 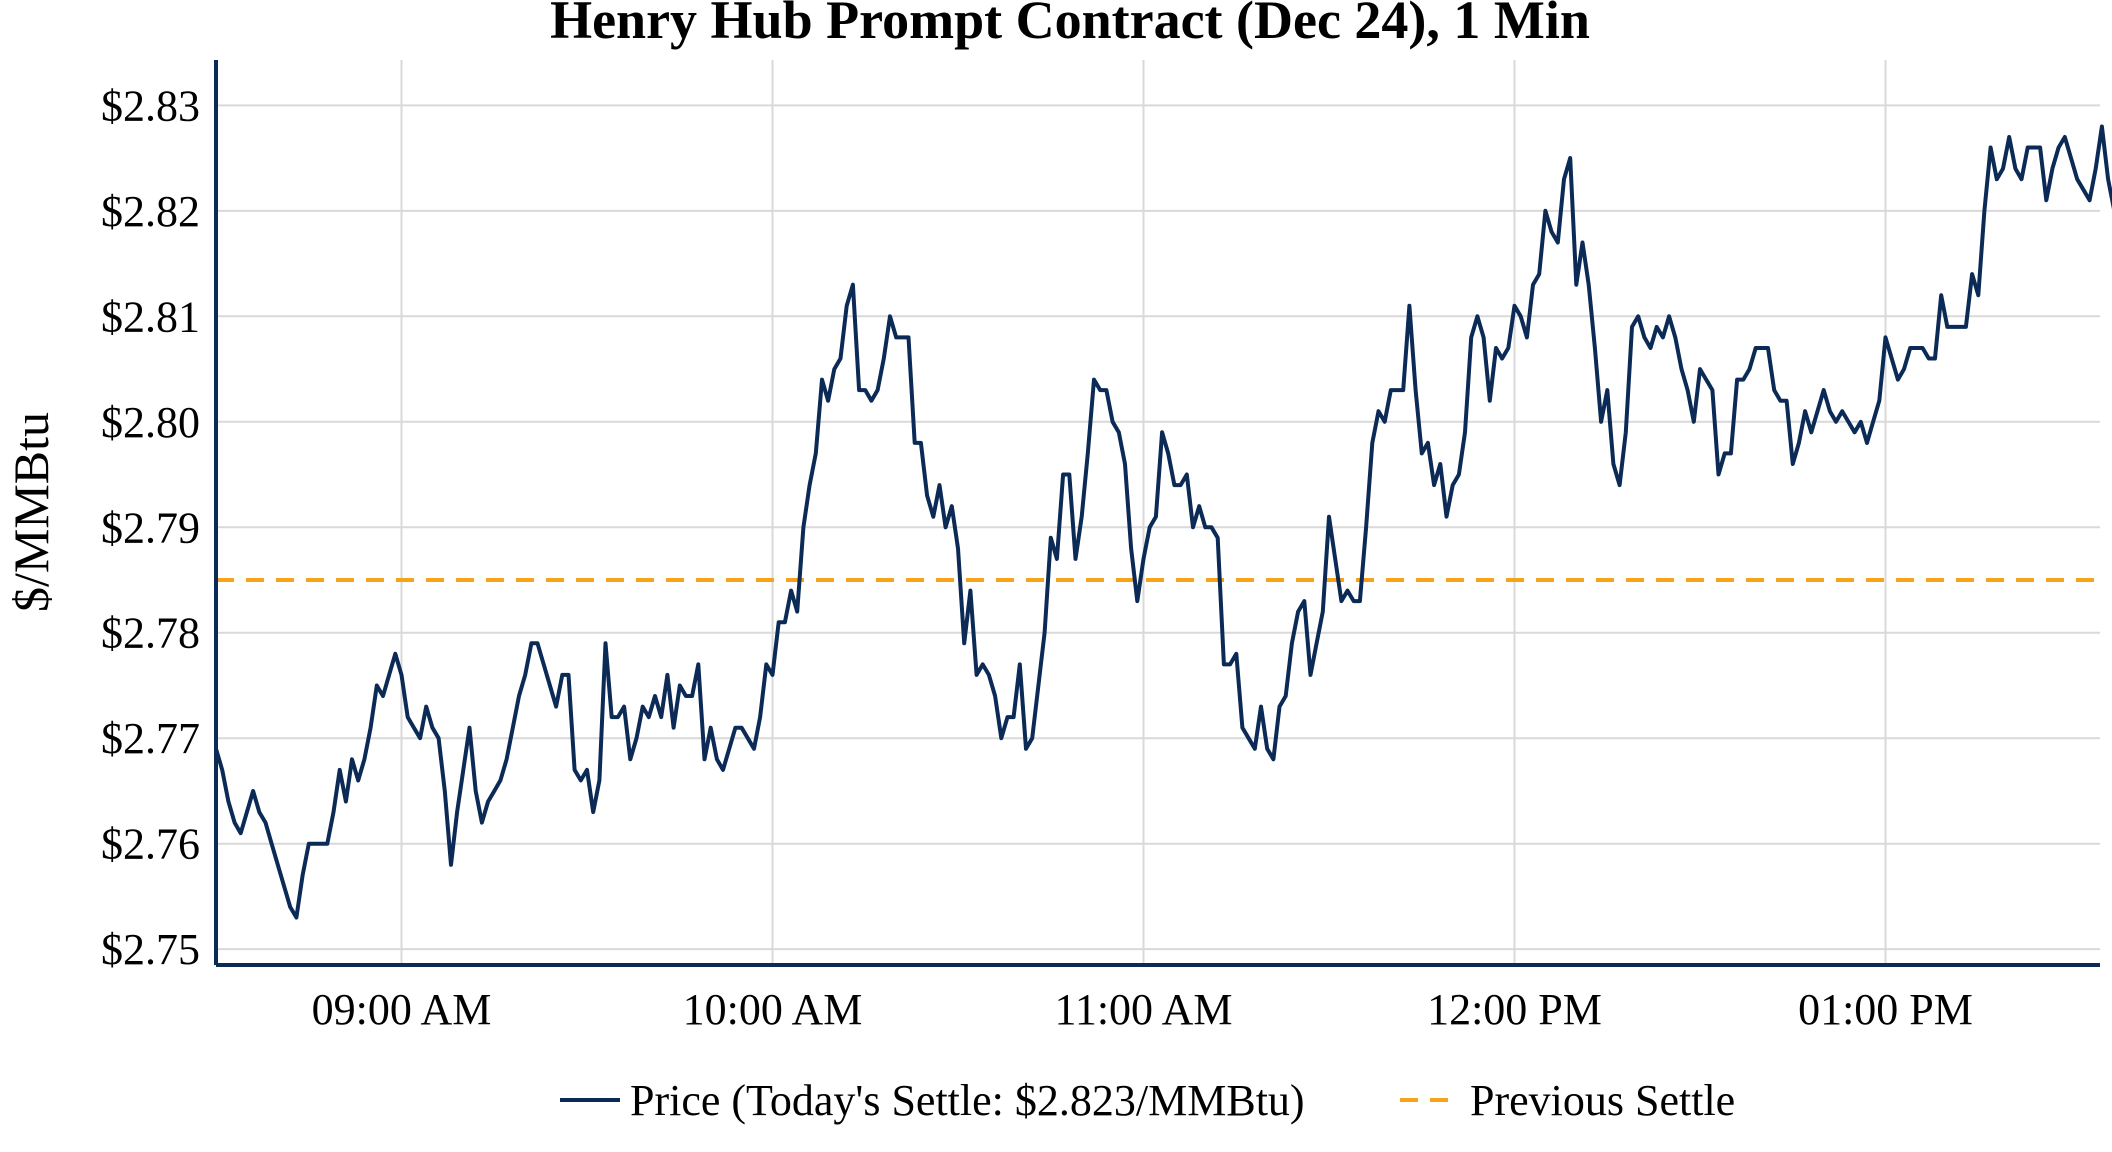 I want to click on x-tick-labels: 09:00 AM 10:00 AM 11:00 AM 12:00 PM 01:00 PM, so click(x=1142, y=1009).